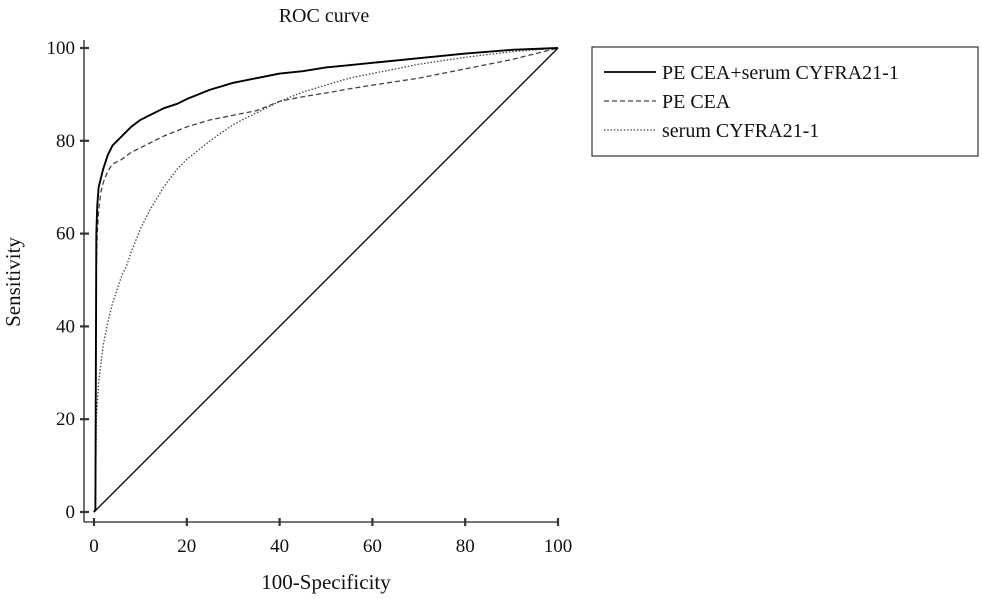 This screenshot has height=599, width=982. What do you see at coordinates (68, 280) in the screenshot?
I see `y-axis-ticks: 0 20 40 60 80 100` at bounding box center [68, 280].